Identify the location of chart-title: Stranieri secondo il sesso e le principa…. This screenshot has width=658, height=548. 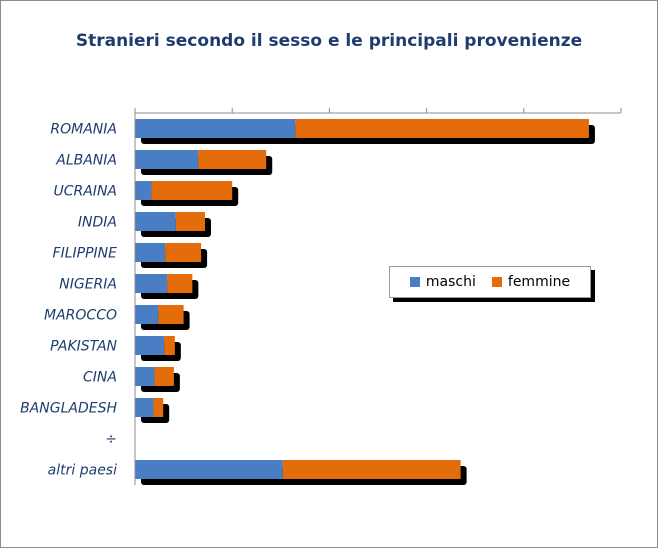
(329, 41).